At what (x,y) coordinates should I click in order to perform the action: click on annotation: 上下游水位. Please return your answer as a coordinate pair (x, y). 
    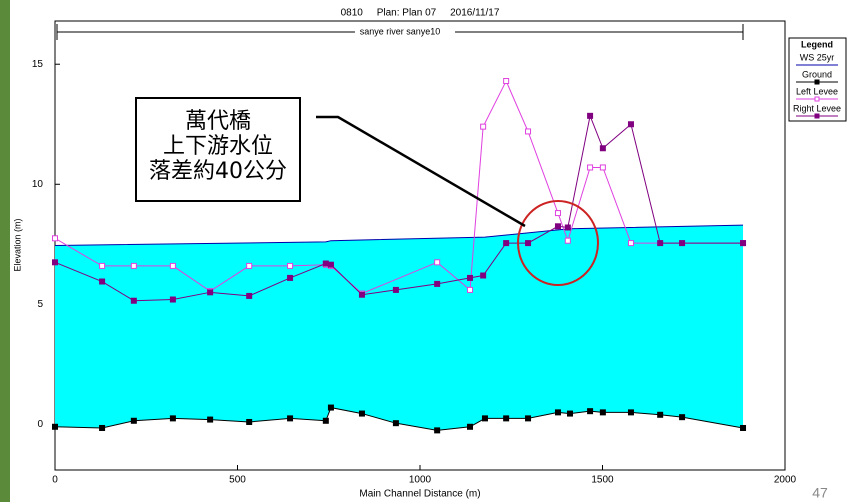
    Looking at the image, I should click on (218, 146).